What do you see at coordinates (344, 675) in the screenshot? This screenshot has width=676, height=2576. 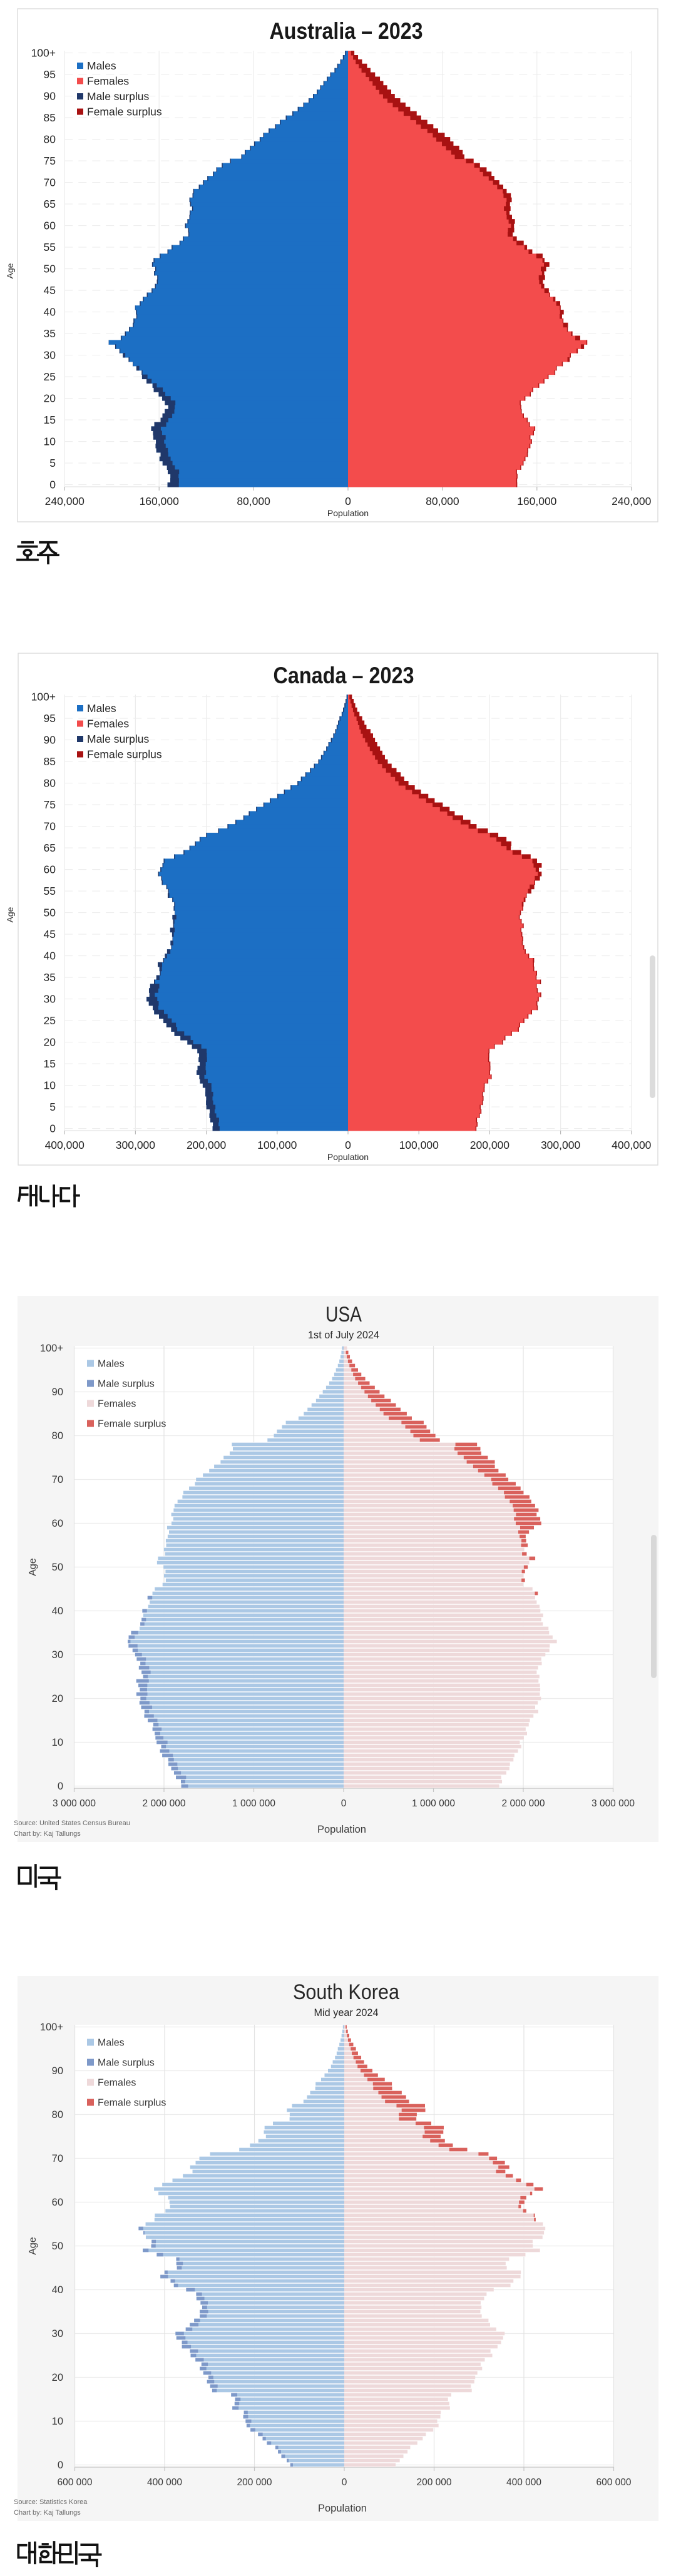 I see `svg-text: Canada – 2023` at bounding box center [344, 675].